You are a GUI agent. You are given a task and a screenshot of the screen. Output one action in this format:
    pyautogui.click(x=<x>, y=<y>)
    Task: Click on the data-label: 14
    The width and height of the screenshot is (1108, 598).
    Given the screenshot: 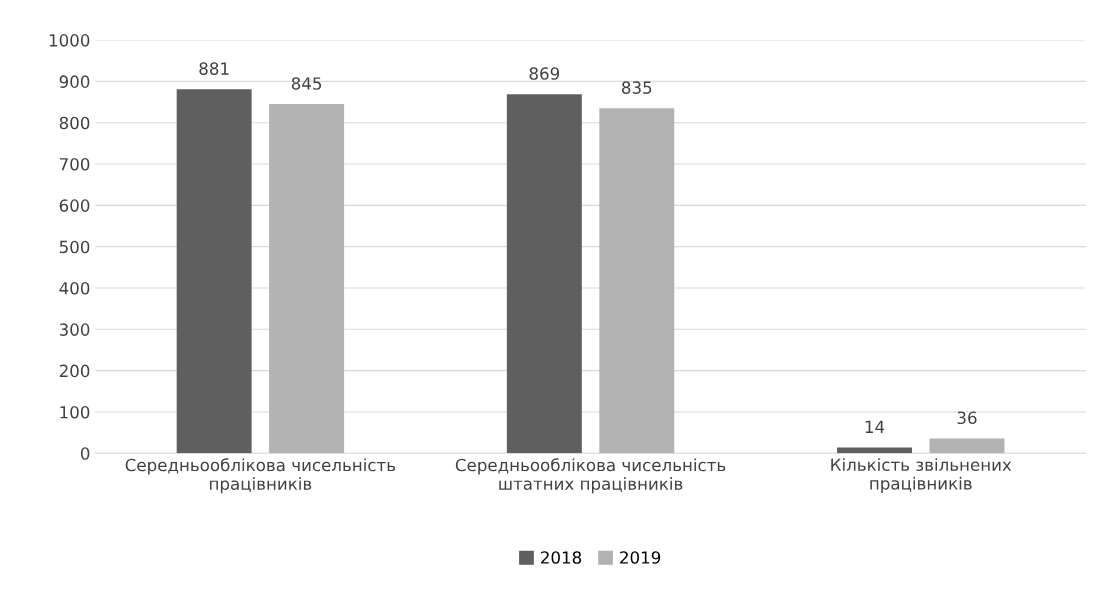 What is the action you would take?
    pyautogui.click(x=875, y=426)
    